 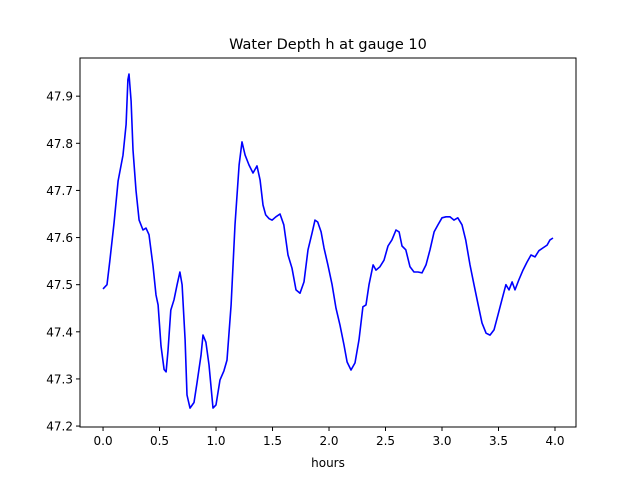 I want to click on y-tick-label: 47.6, so click(x=59, y=238).